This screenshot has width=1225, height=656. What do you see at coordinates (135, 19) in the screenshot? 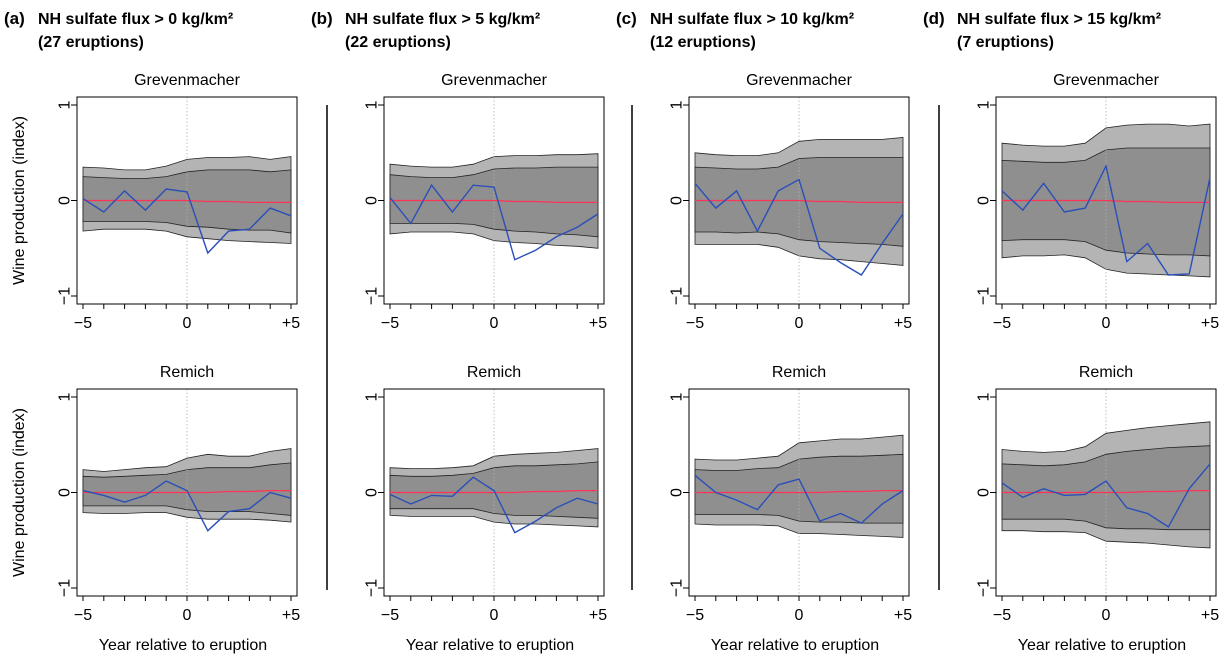
I see `panel-title: NH sulfate flux > 0 kg/km²` at bounding box center [135, 19].